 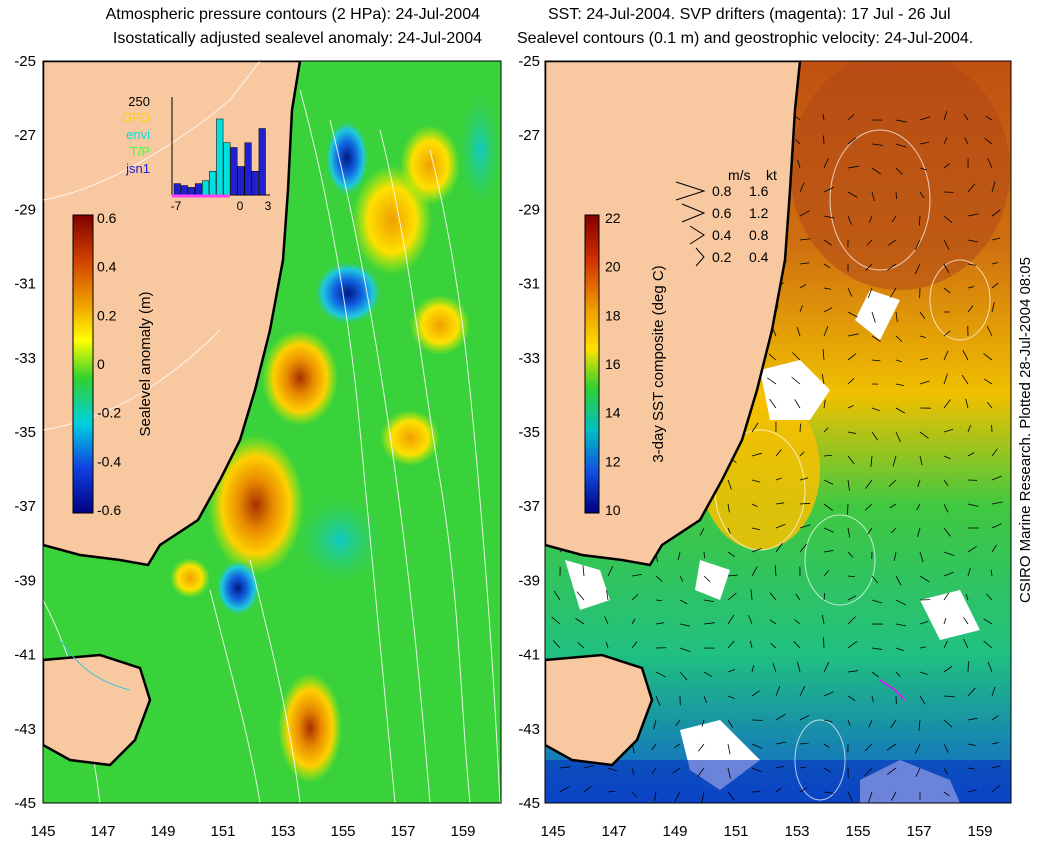 I want to click on right-xtick-label: 147, so click(x=613, y=831).